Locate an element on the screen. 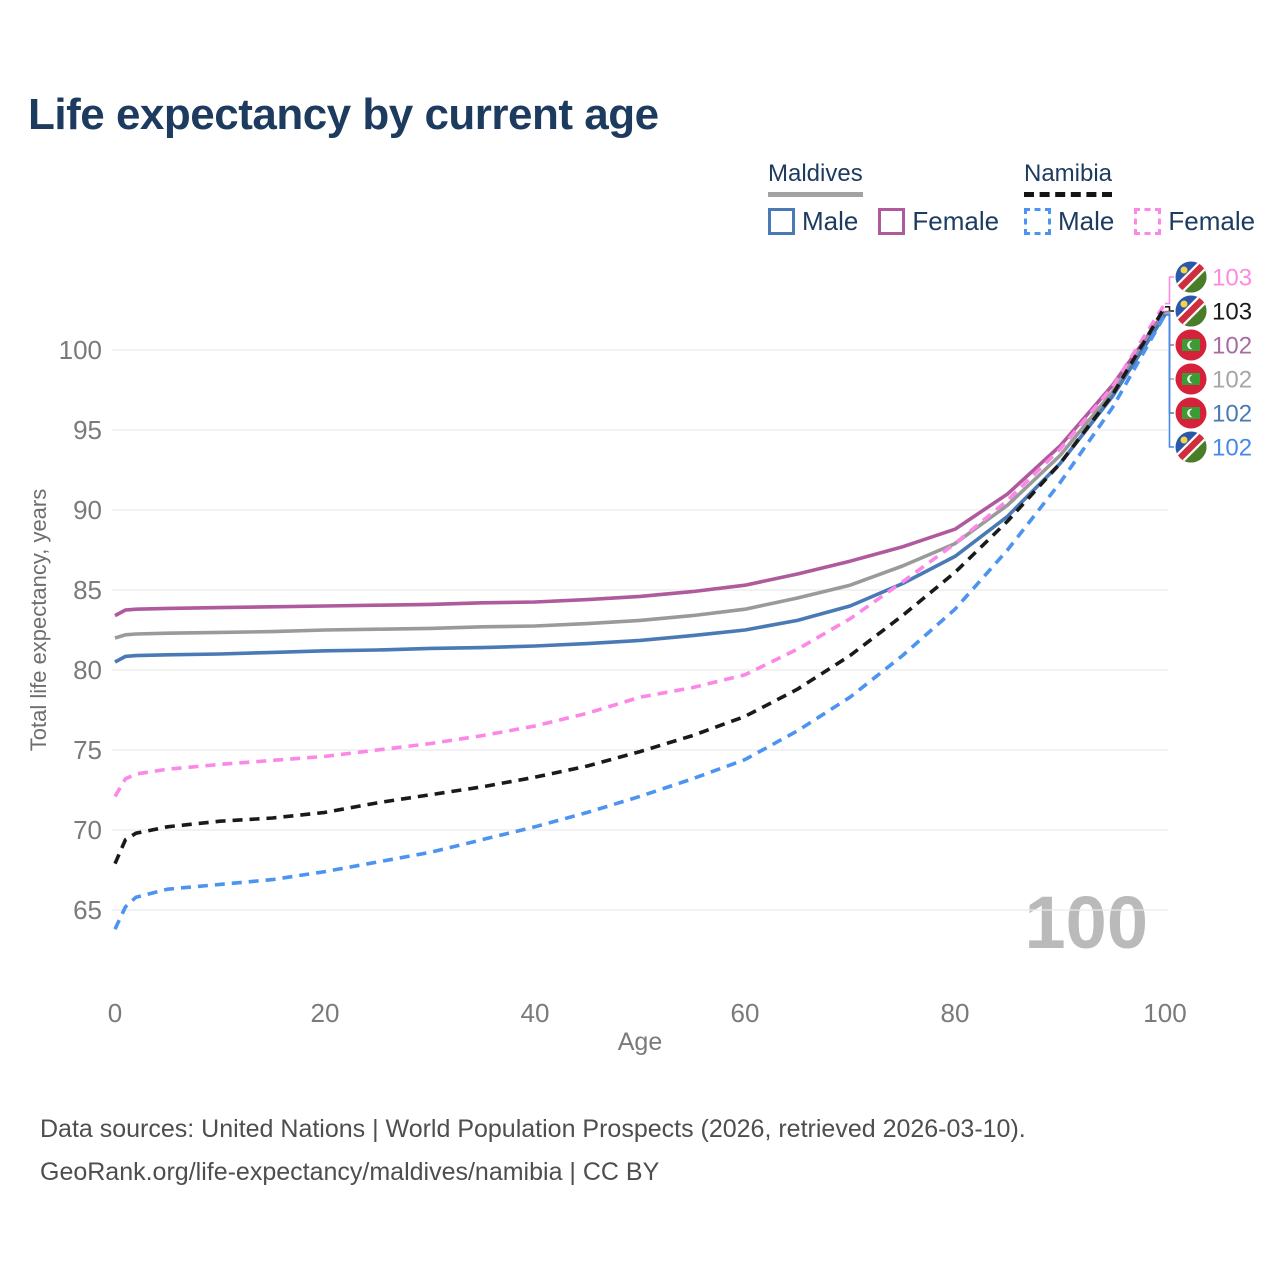  leader-line-namibia-male is located at coordinates (1169, 381).